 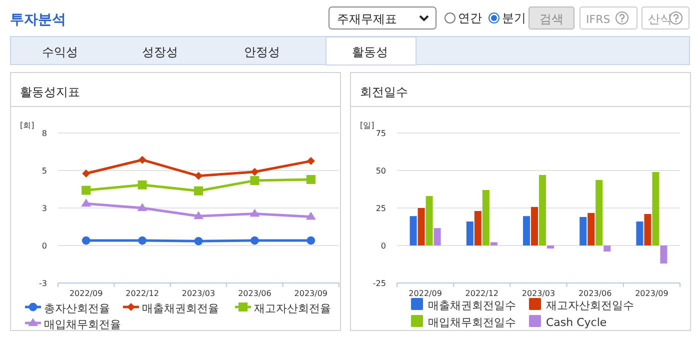 What do you see at coordinates (50, 92) in the screenshot?
I see `chart-title: 활동성지표` at bounding box center [50, 92].